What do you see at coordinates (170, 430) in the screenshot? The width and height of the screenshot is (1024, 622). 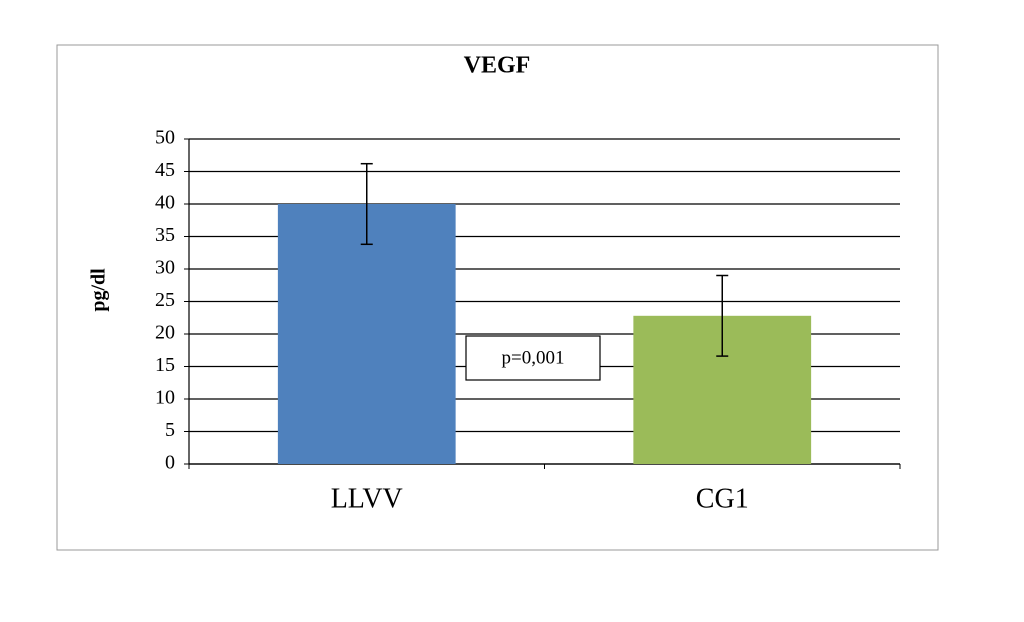 I see `y-tick-label: 5` at bounding box center [170, 430].